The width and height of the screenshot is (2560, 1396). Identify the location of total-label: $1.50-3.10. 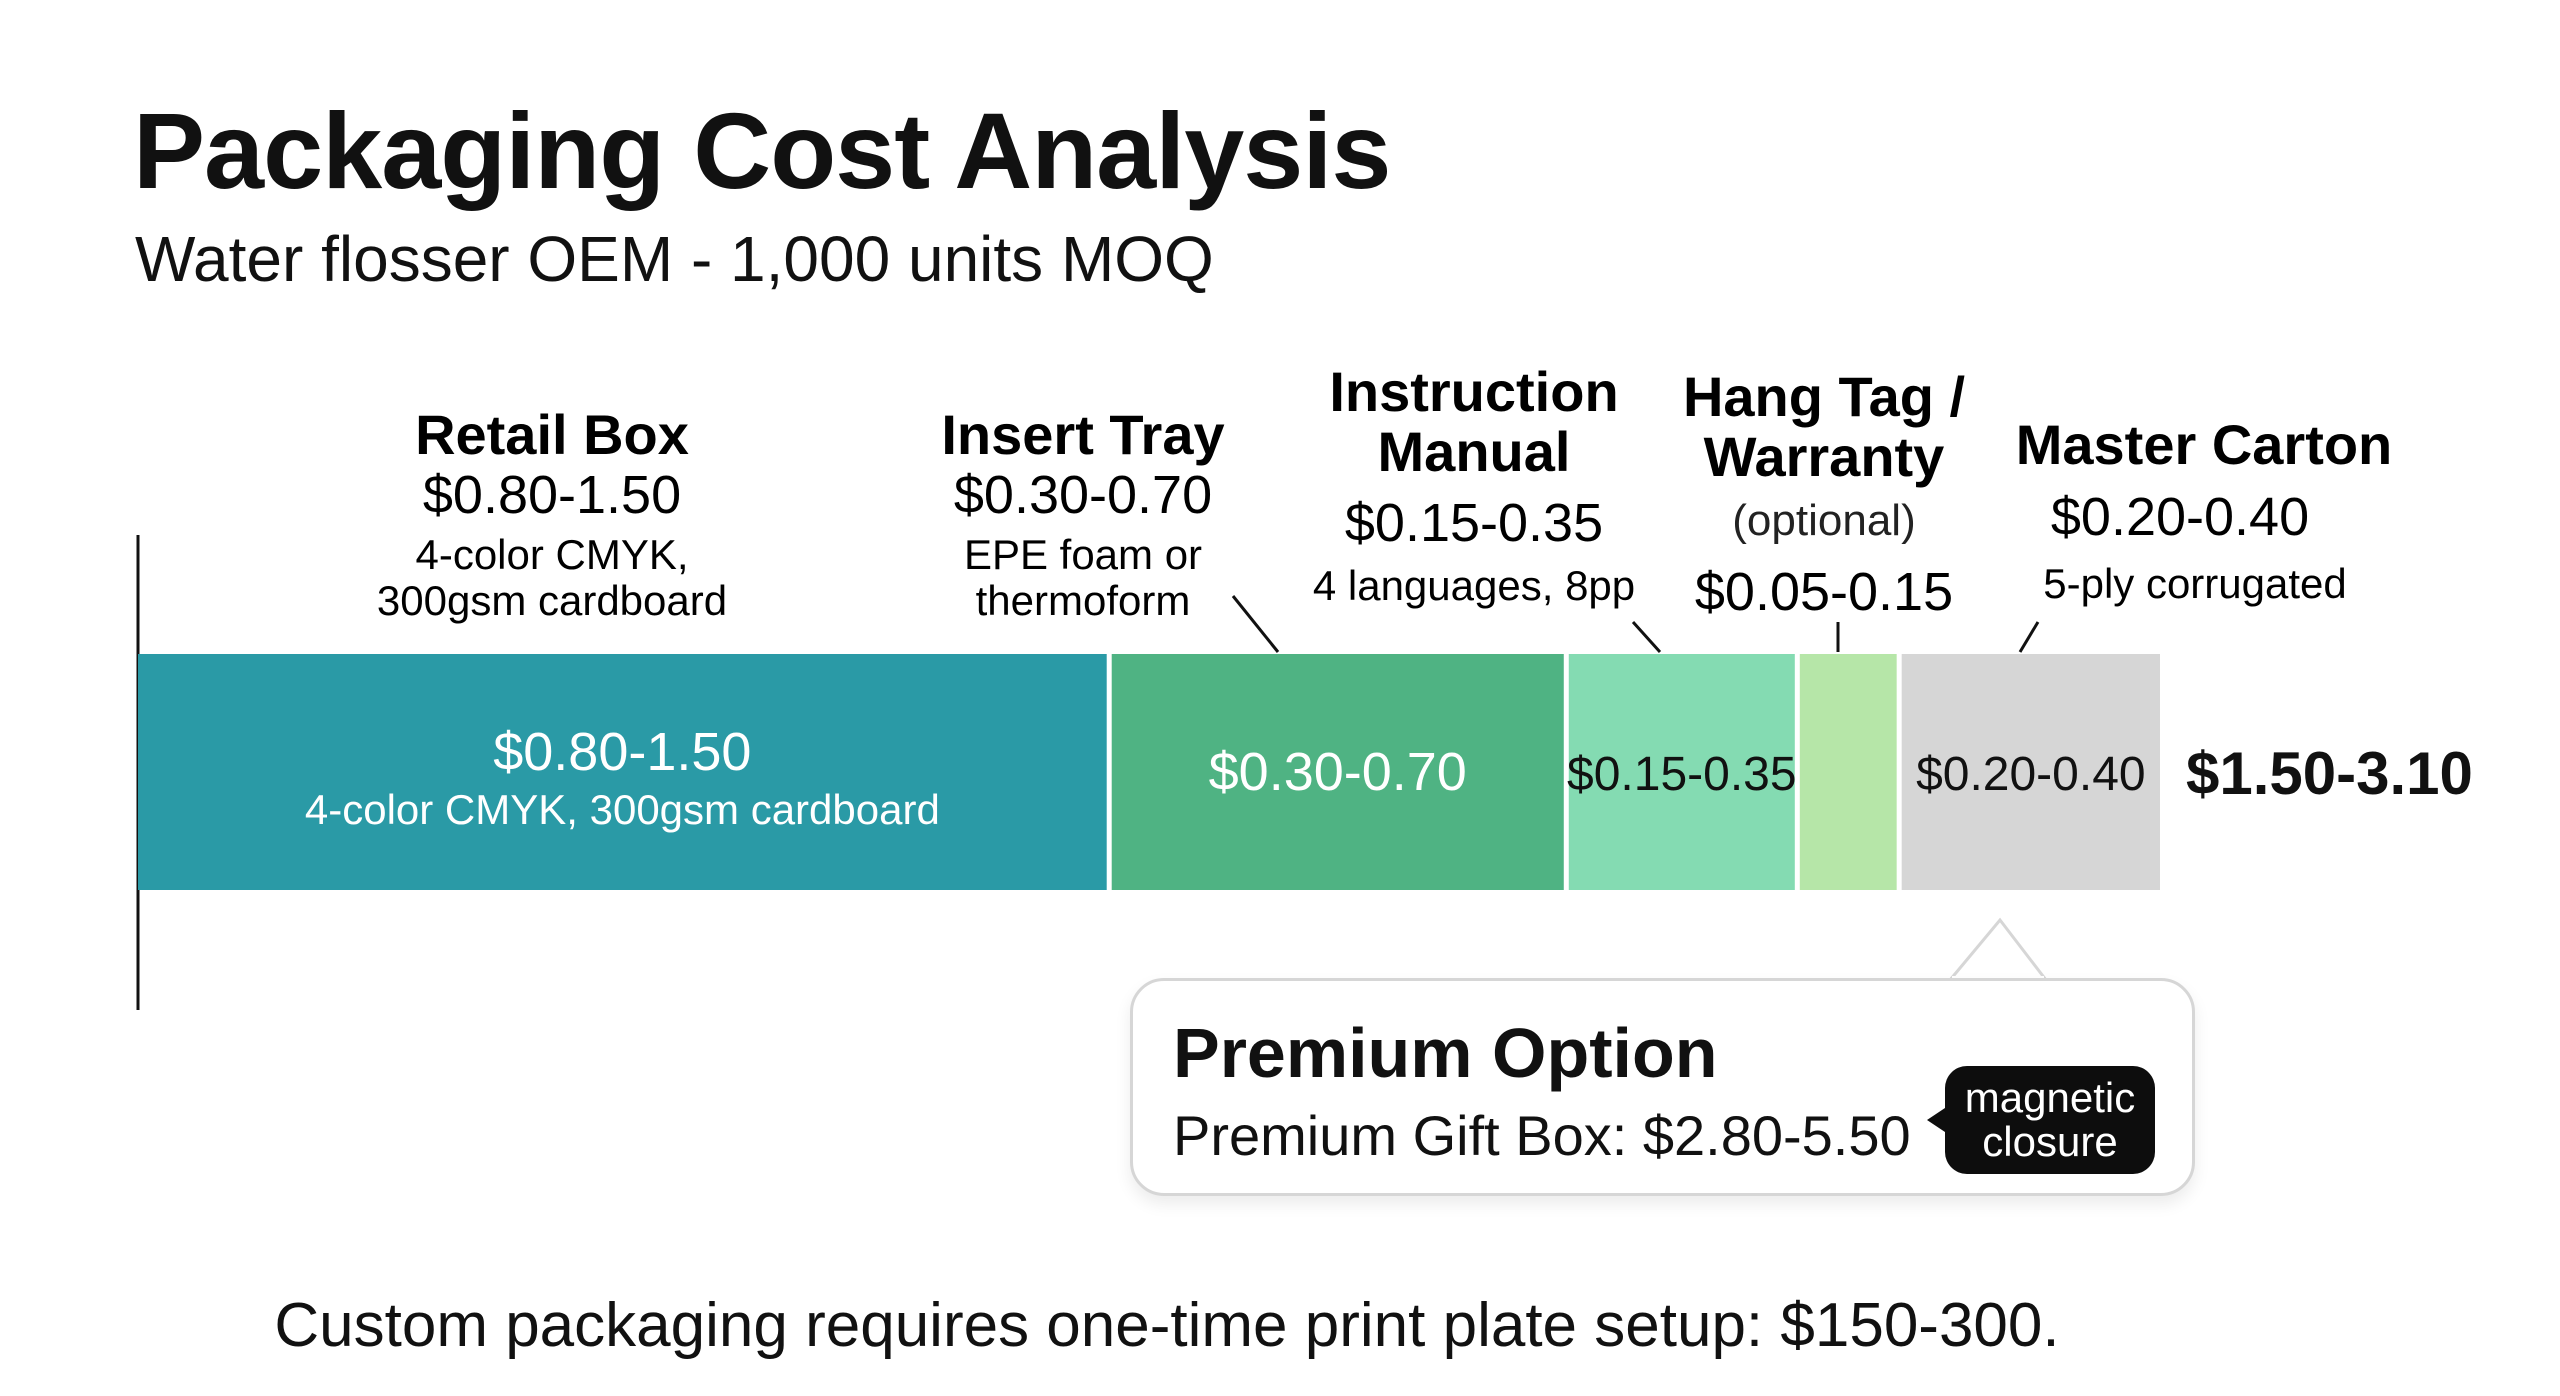
(2329, 773).